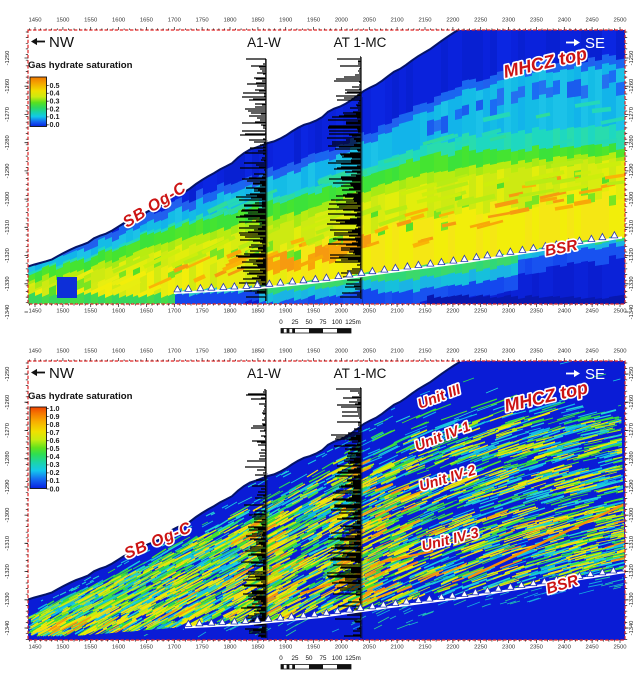 The height and width of the screenshot is (679, 640). I want to click on svg-text: 1550, so click(91, 312).